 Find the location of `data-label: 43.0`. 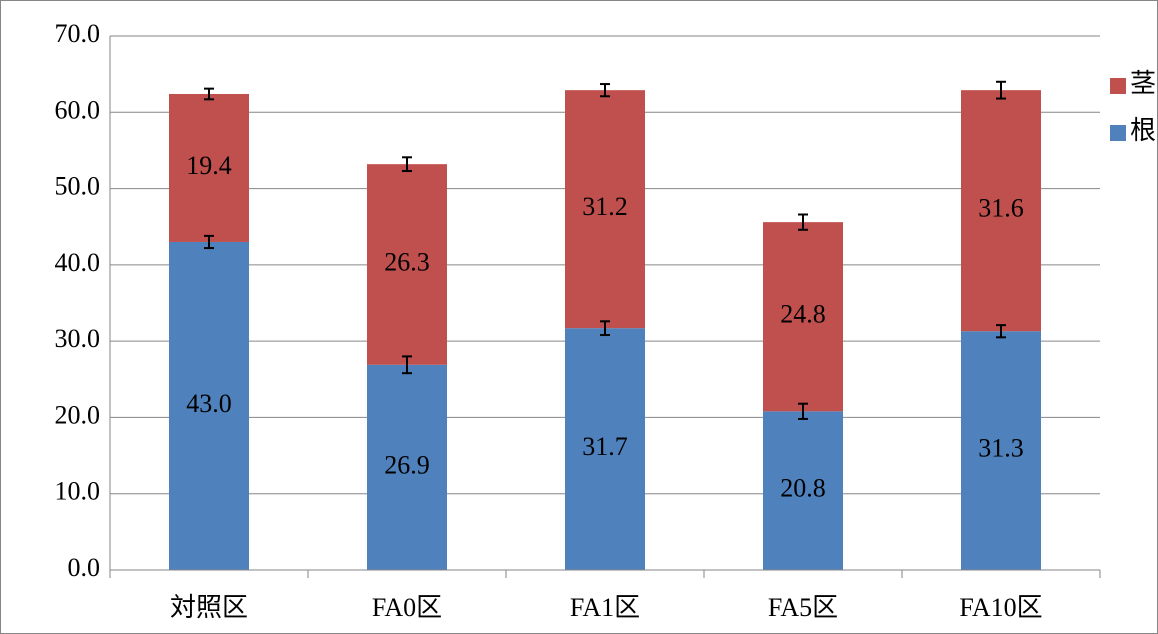

data-label: 43.0 is located at coordinates (209, 403).